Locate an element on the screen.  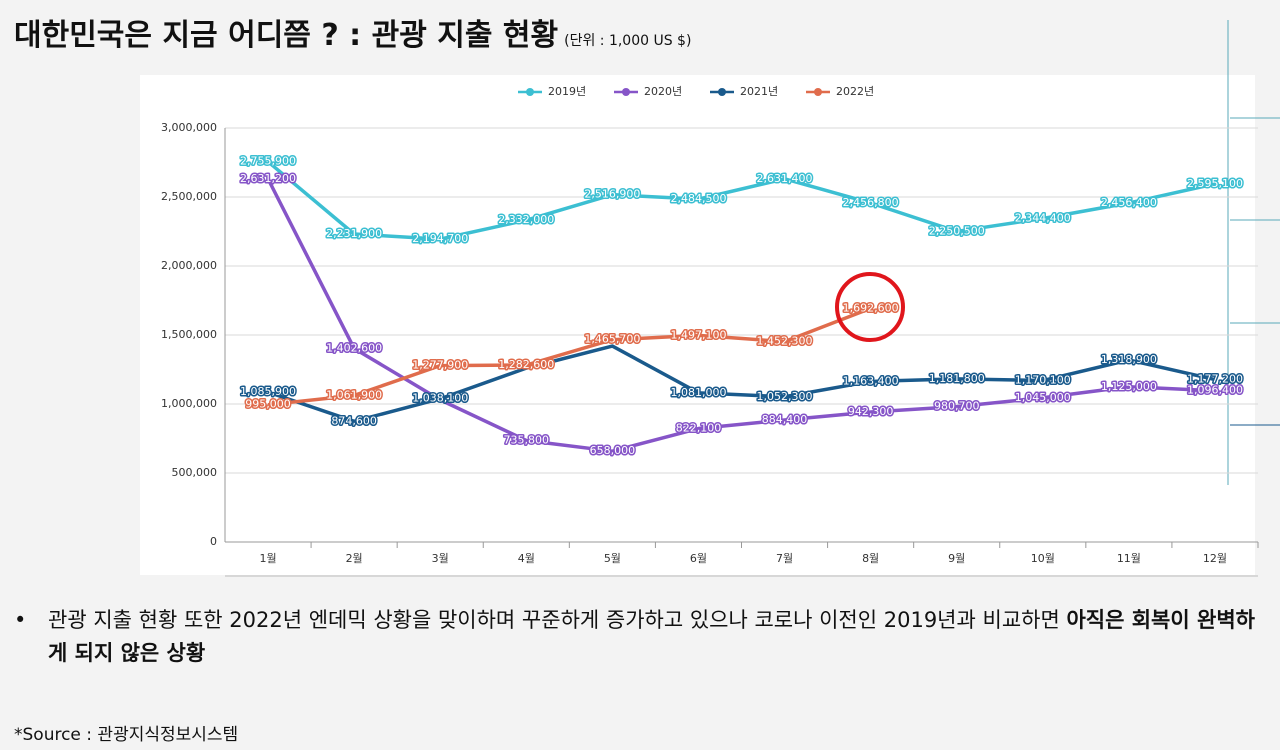
data-label: 874,600 is located at coordinates (354, 420).